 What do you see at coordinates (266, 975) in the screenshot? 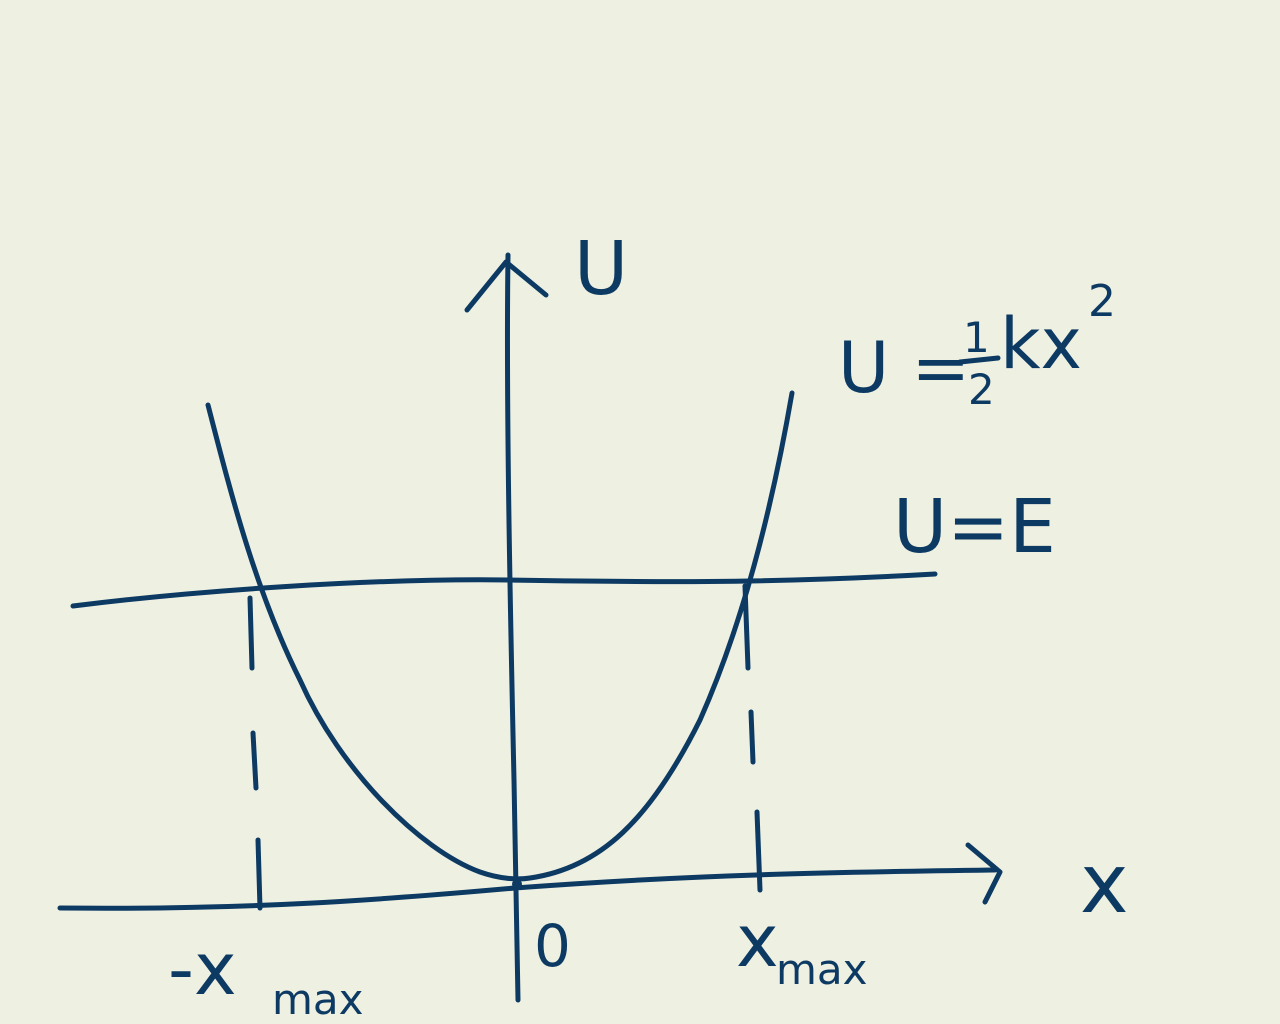
I see `neg-xmax-label: -x max` at bounding box center [266, 975].